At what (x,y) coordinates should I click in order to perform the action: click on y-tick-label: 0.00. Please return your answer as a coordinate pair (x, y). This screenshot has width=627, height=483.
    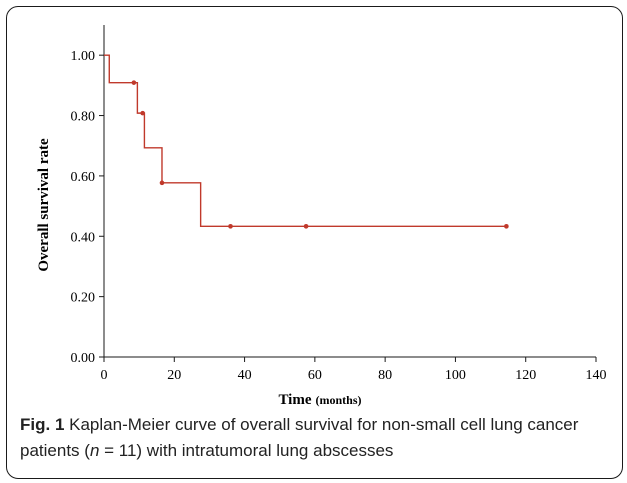
    Looking at the image, I should click on (83, 358).